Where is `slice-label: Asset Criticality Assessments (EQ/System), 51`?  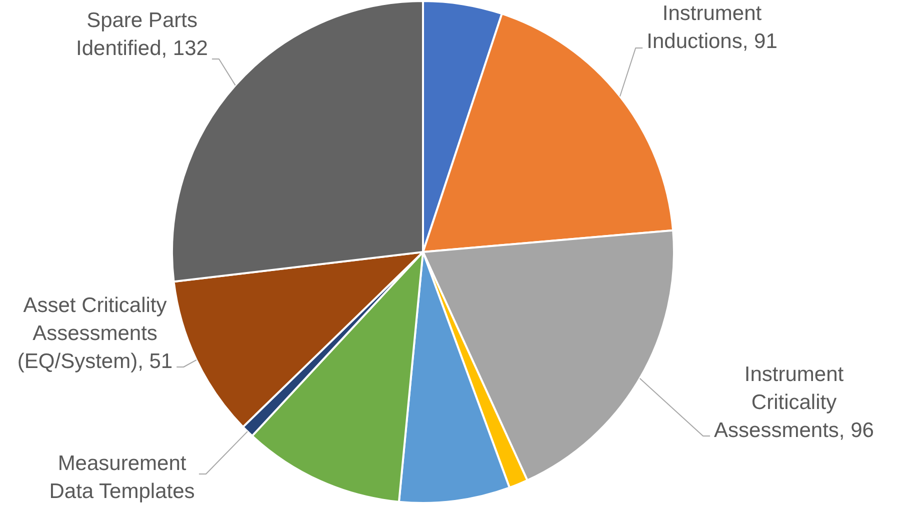 slice-label: Asset Criticality Assessments (EQ/System), 51 is located at coordinates (95, 333).